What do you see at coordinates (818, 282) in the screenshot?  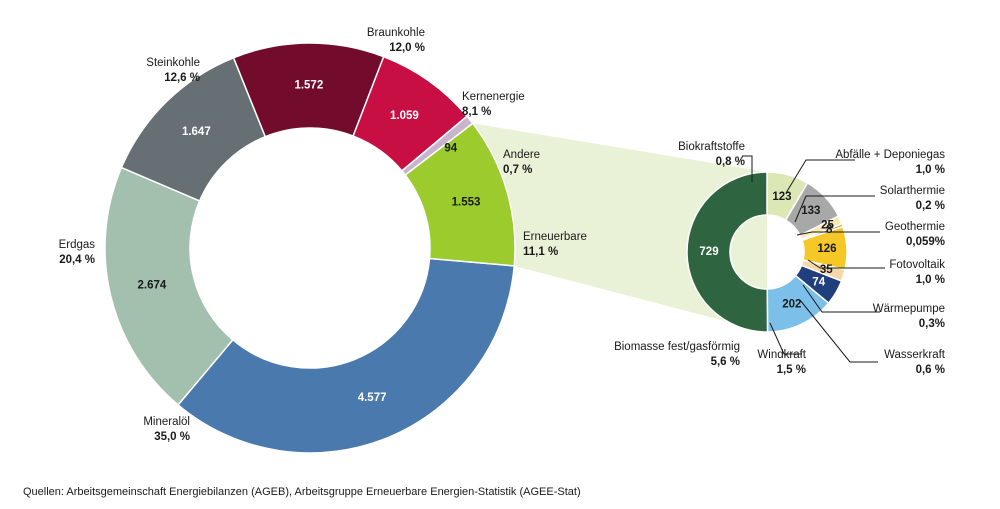 I see `value-label-wasserkraft: 74` at bounding box center [818, 282].